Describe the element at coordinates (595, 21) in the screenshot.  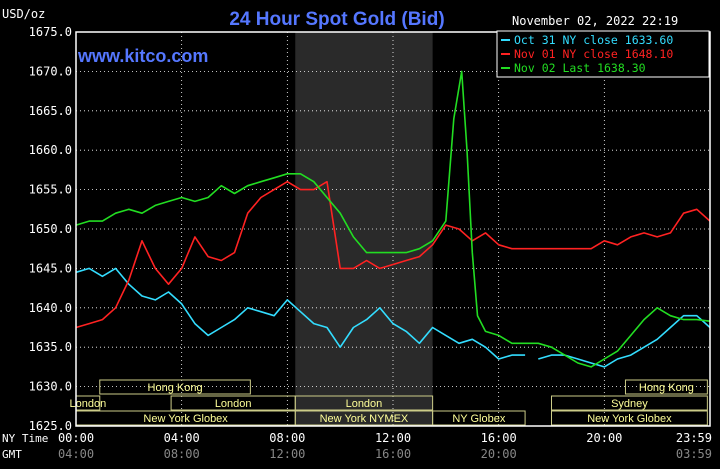
I see `datetime-label: November 02, 2022 22:19` at that location.